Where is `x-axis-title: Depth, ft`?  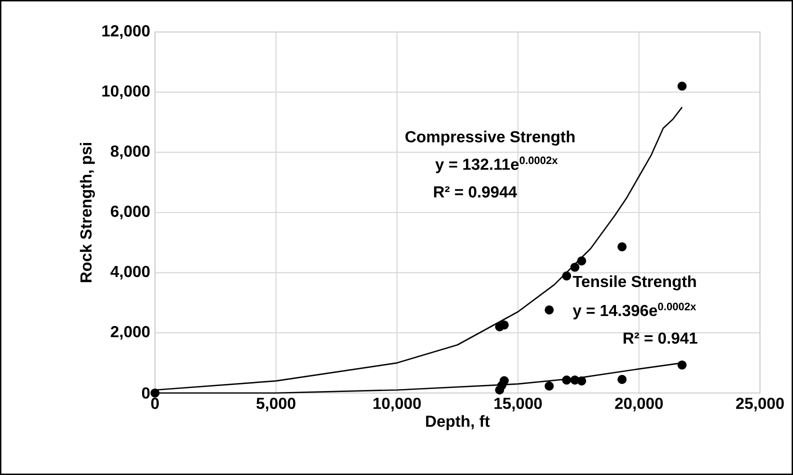
x-axis-title: Depth, ft is located at coordinates (458, 422).